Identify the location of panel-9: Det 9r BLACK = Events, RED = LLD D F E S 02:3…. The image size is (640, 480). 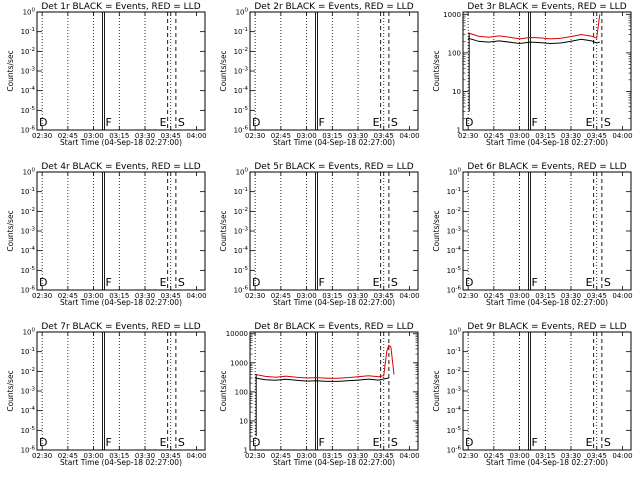
(532, 394).